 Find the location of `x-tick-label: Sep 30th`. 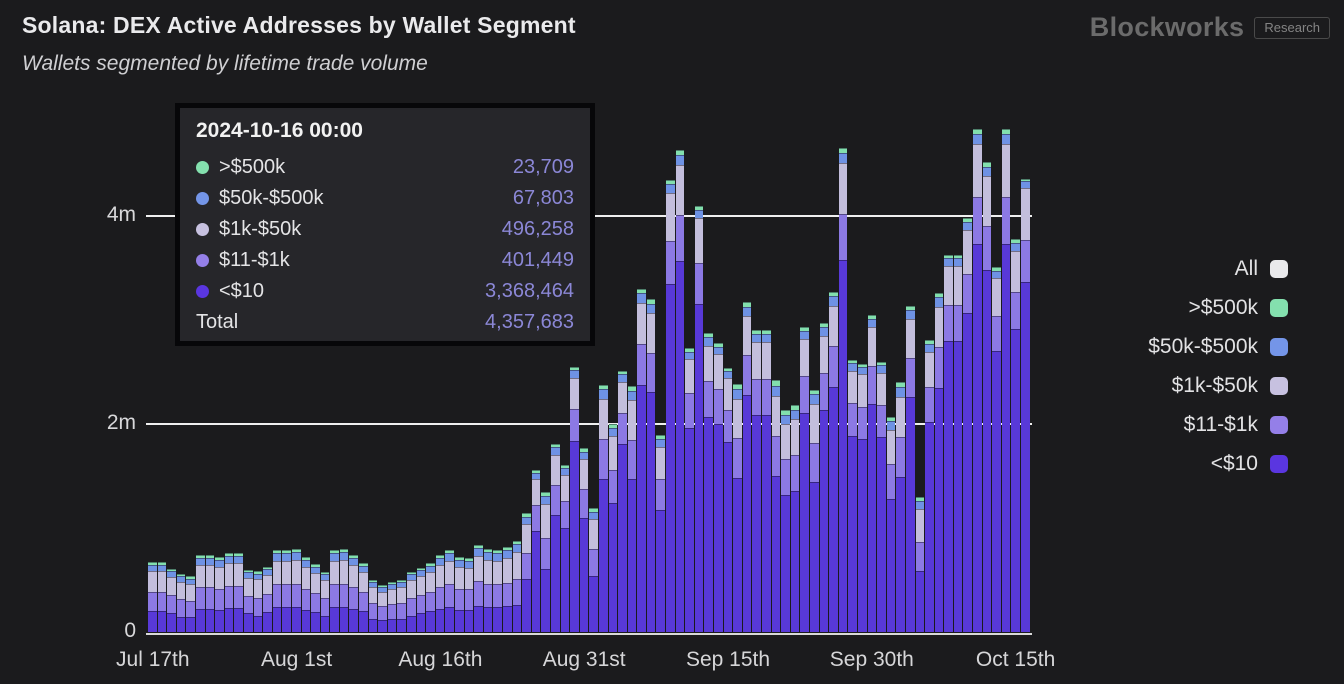

x-tick-label: Sep 30th is located at coordinates (871, 659).